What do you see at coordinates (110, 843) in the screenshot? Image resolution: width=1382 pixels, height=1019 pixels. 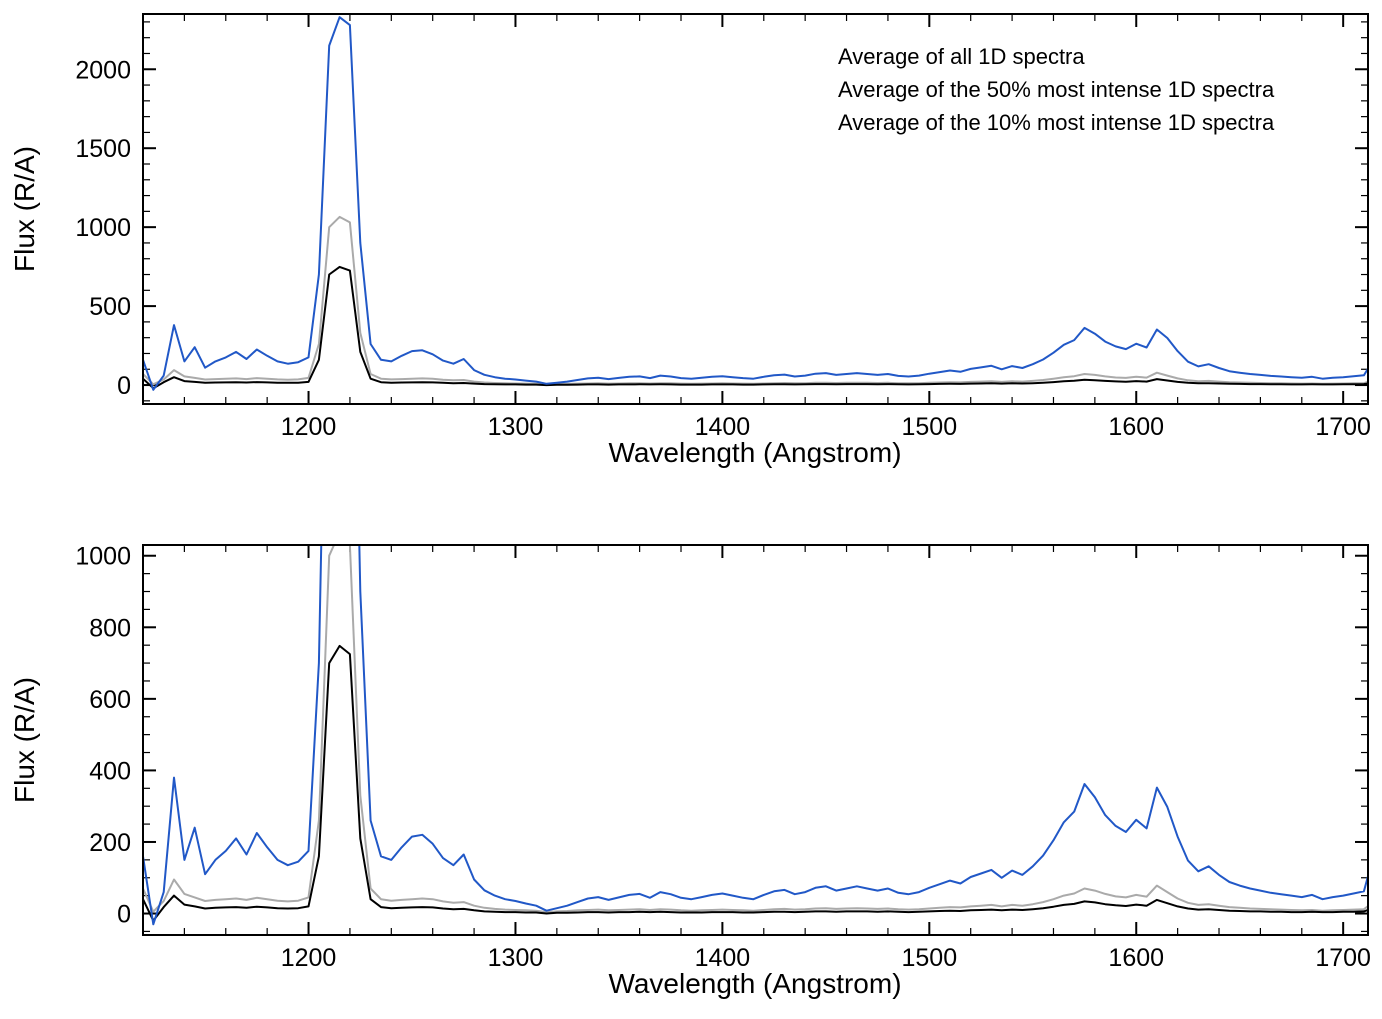 I see `svg-text: 200` at bounding box center [110, 843].